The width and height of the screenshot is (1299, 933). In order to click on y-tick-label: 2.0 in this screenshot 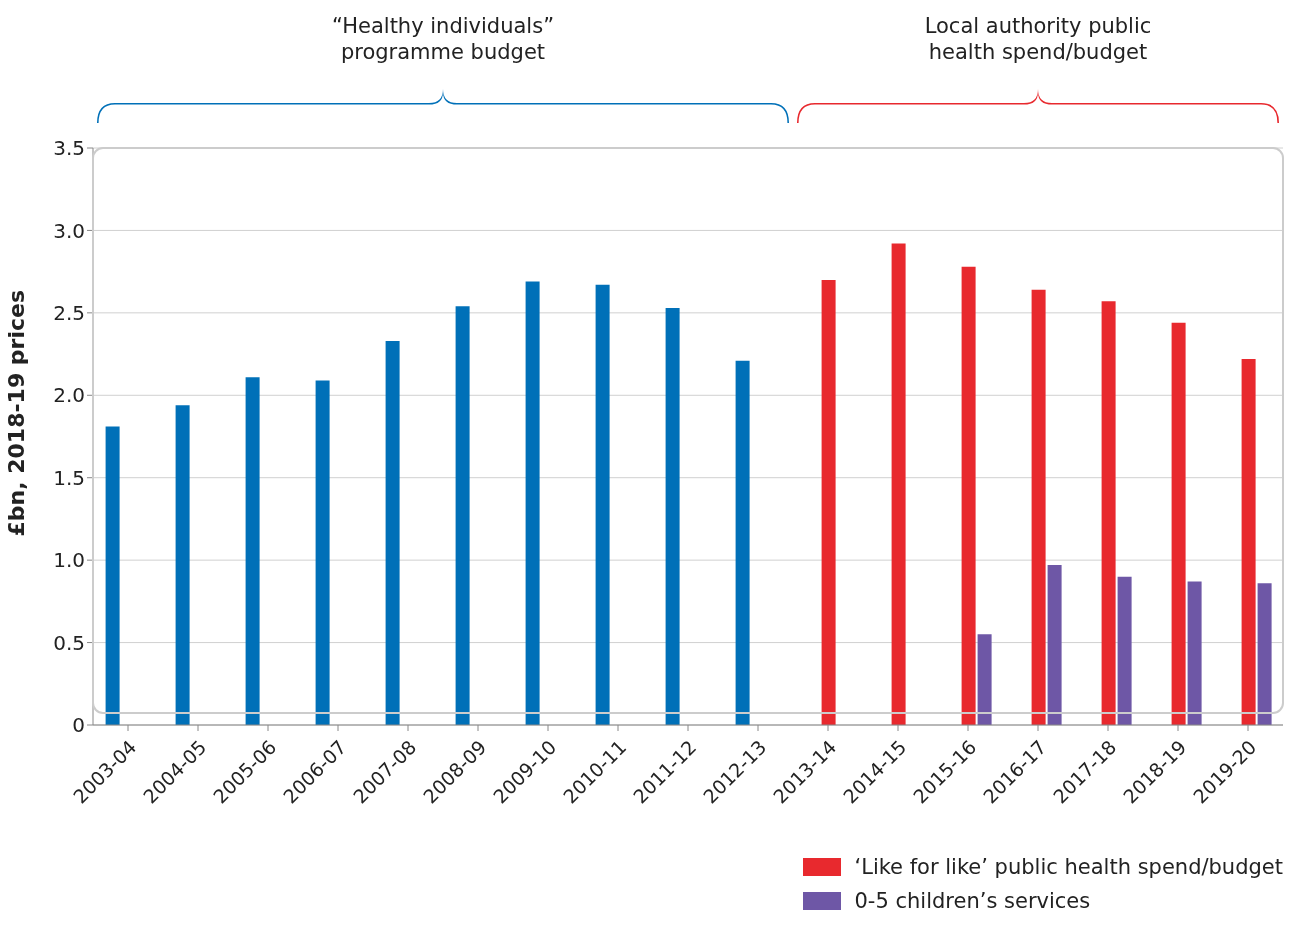, I will do `click(69, 395)`.